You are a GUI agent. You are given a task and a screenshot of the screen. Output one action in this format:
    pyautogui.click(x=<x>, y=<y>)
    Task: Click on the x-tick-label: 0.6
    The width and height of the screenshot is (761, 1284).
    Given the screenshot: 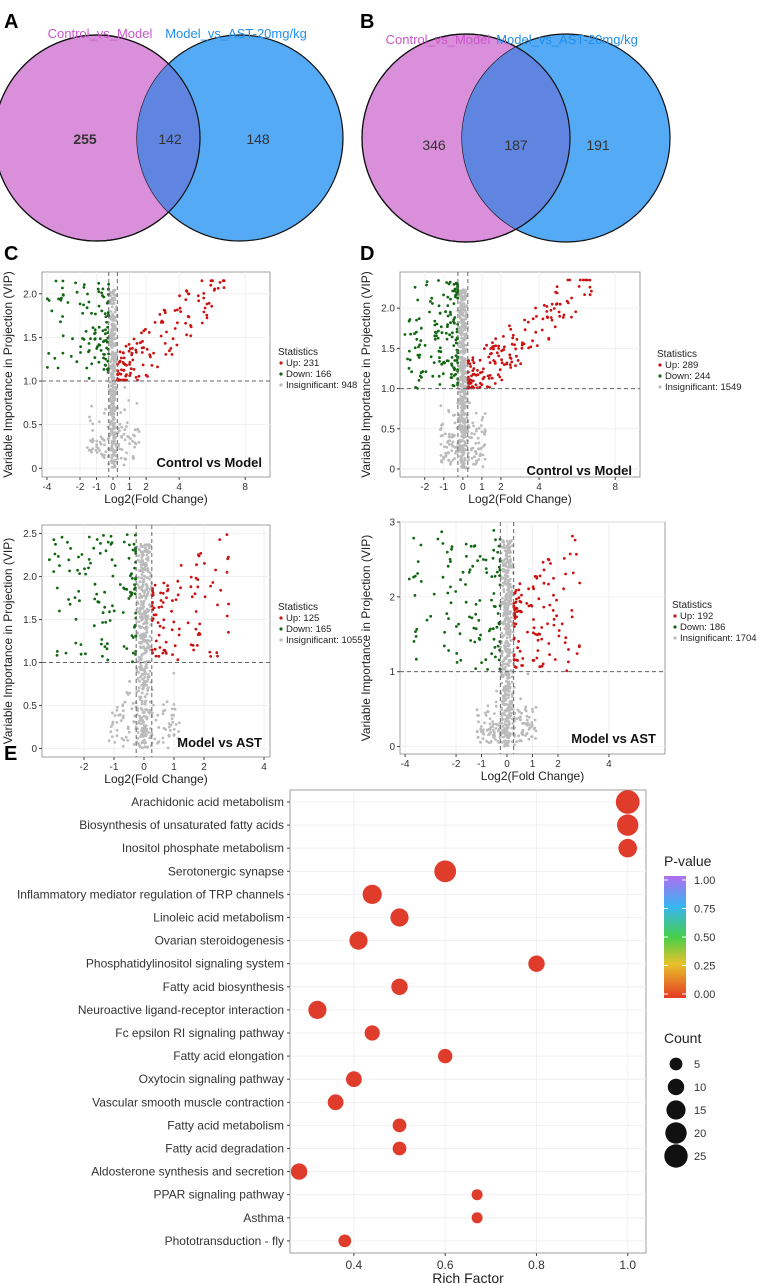 What is the action you would take?
    pyautogui.click(x=445, y=1265)
    